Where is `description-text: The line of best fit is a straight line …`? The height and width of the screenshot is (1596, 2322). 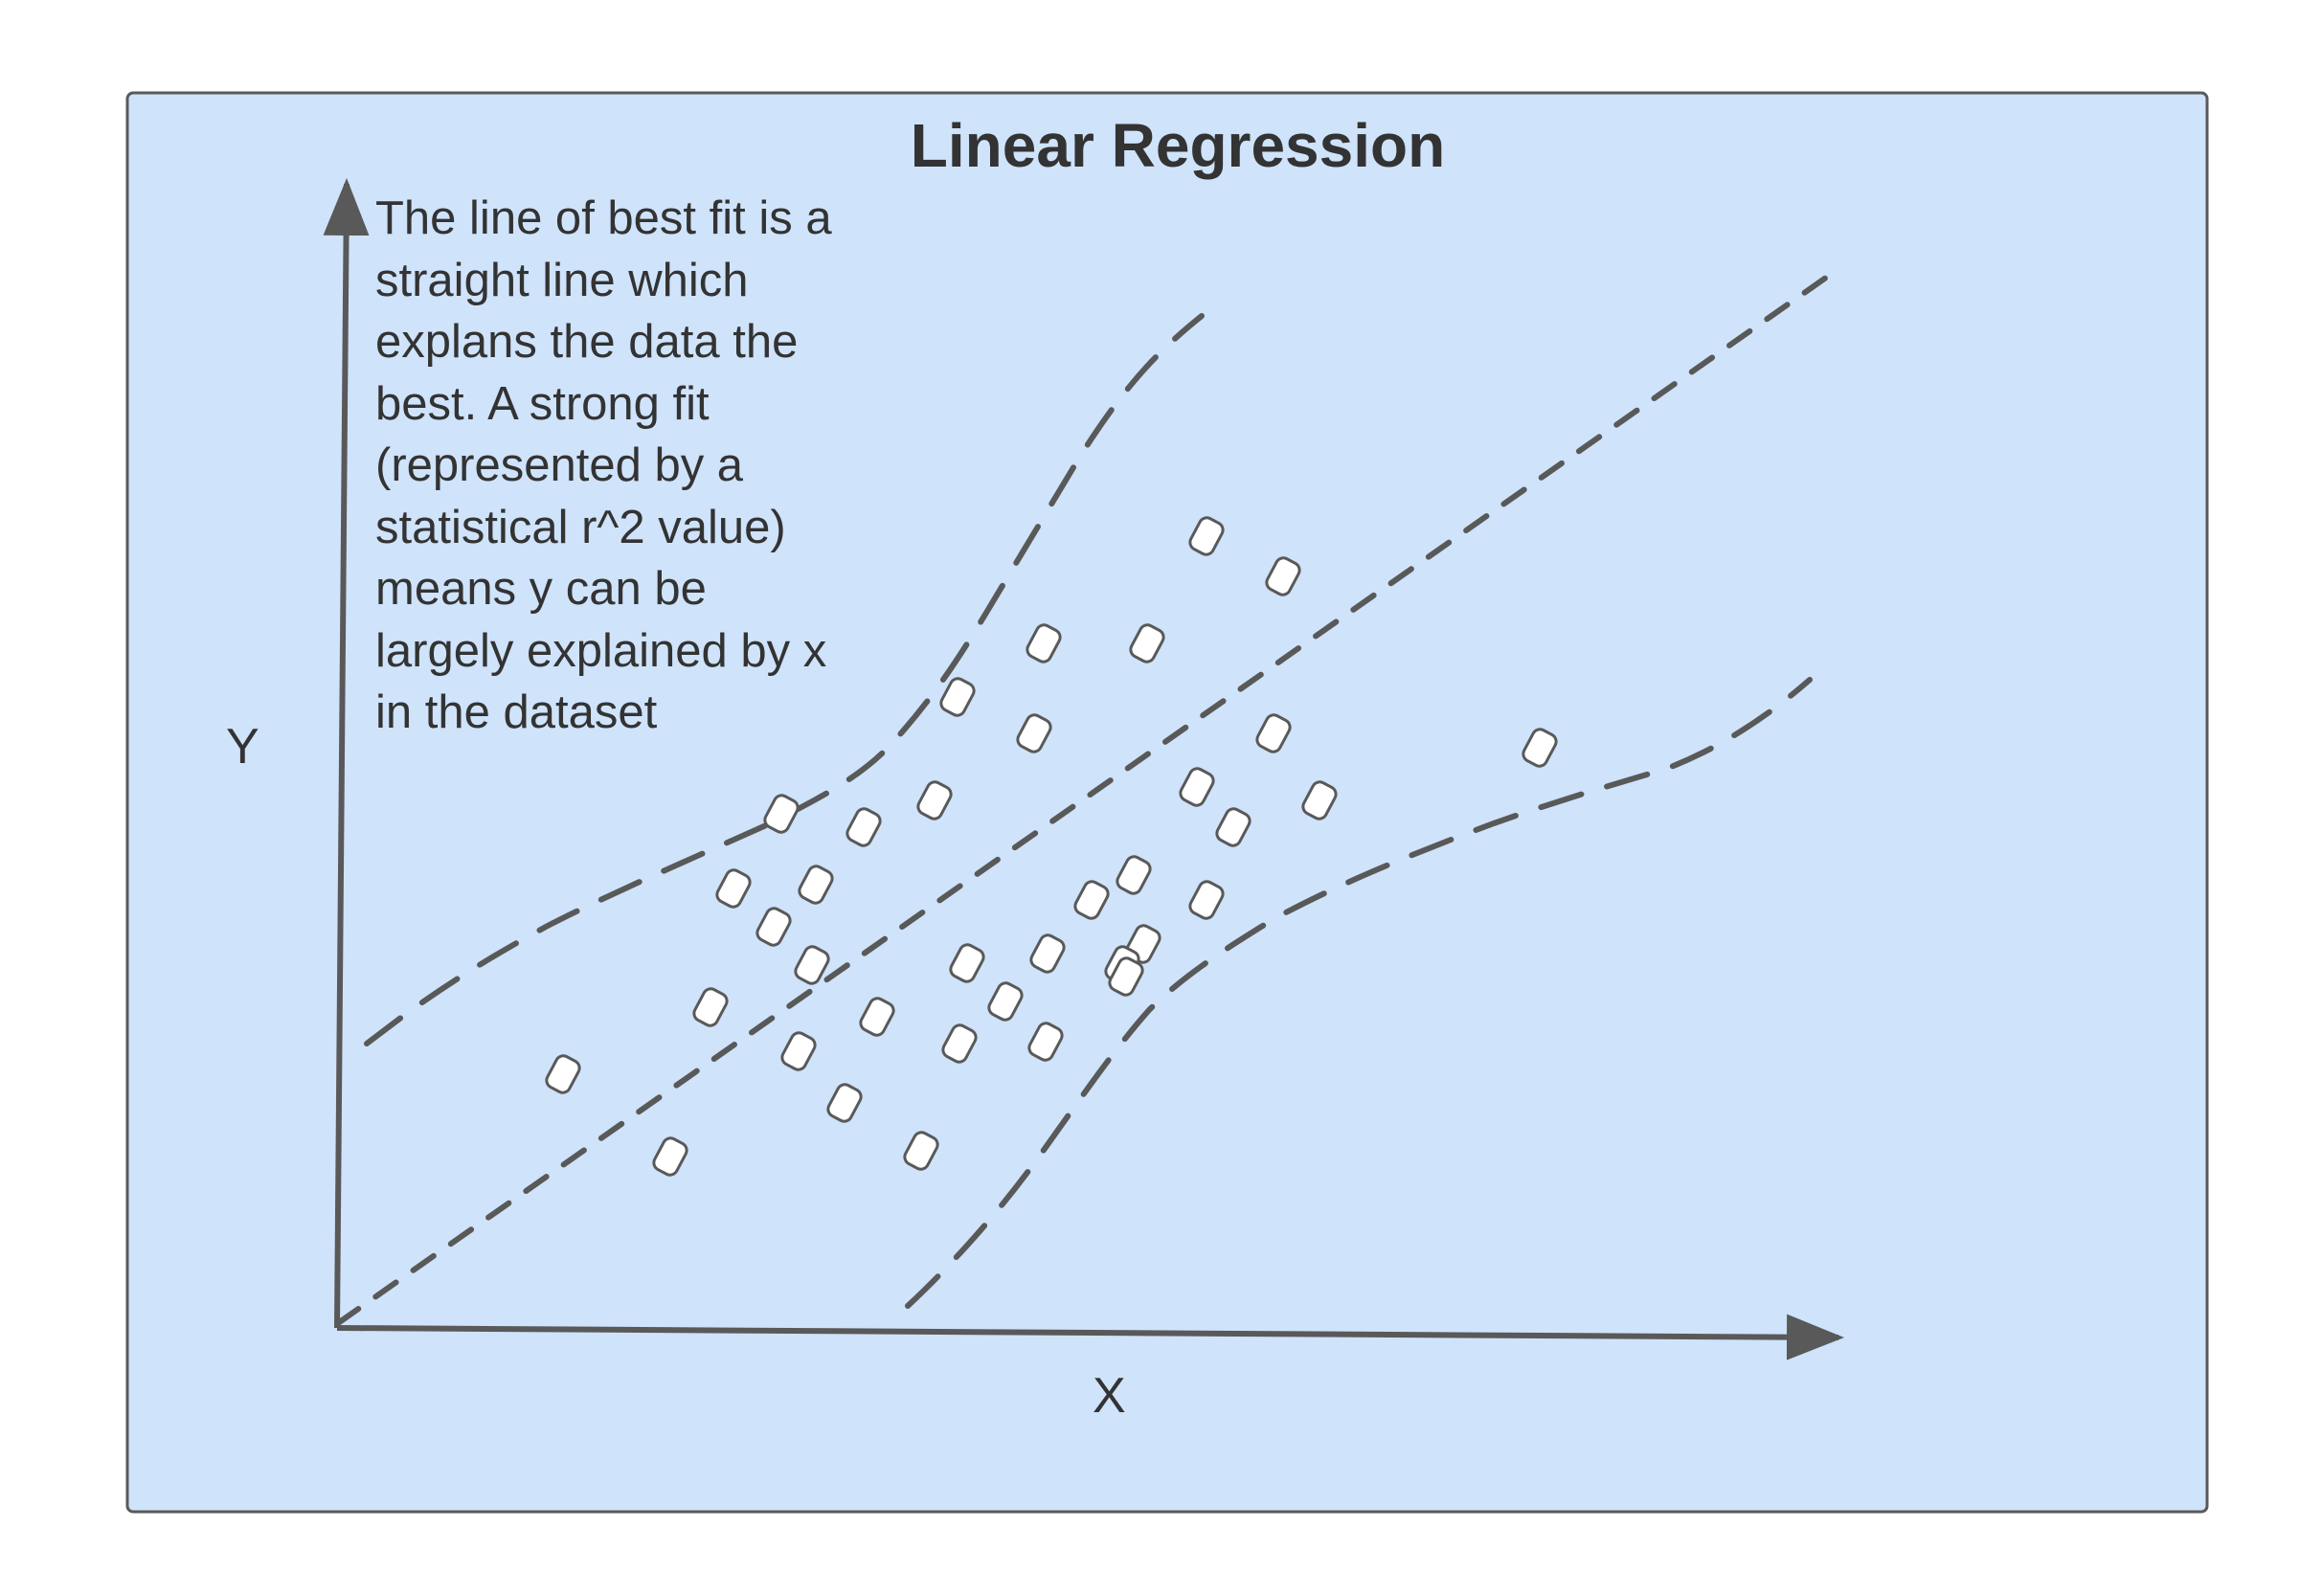
description-text: The line of best fit is a straight line … is located at coordinates (653, 466).